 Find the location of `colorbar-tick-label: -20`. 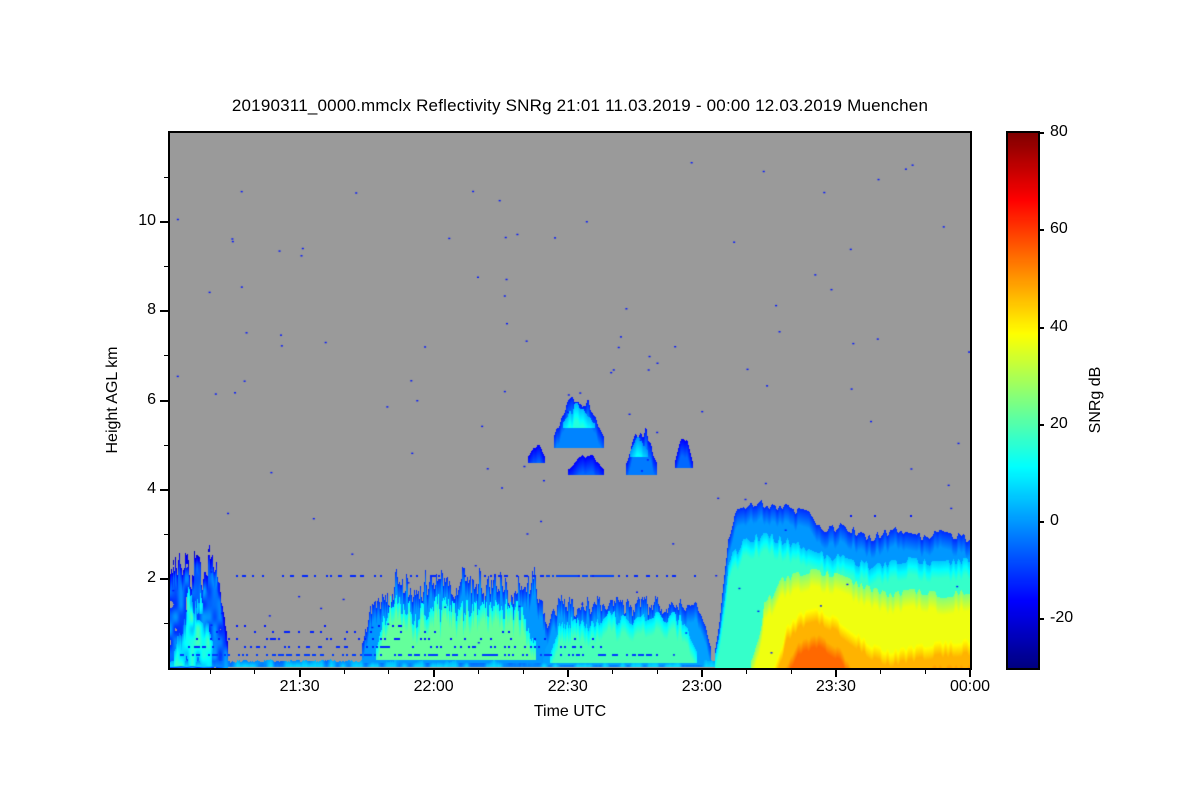

colorbar-tick-label: -20 is located at coordinates (1062, 618).